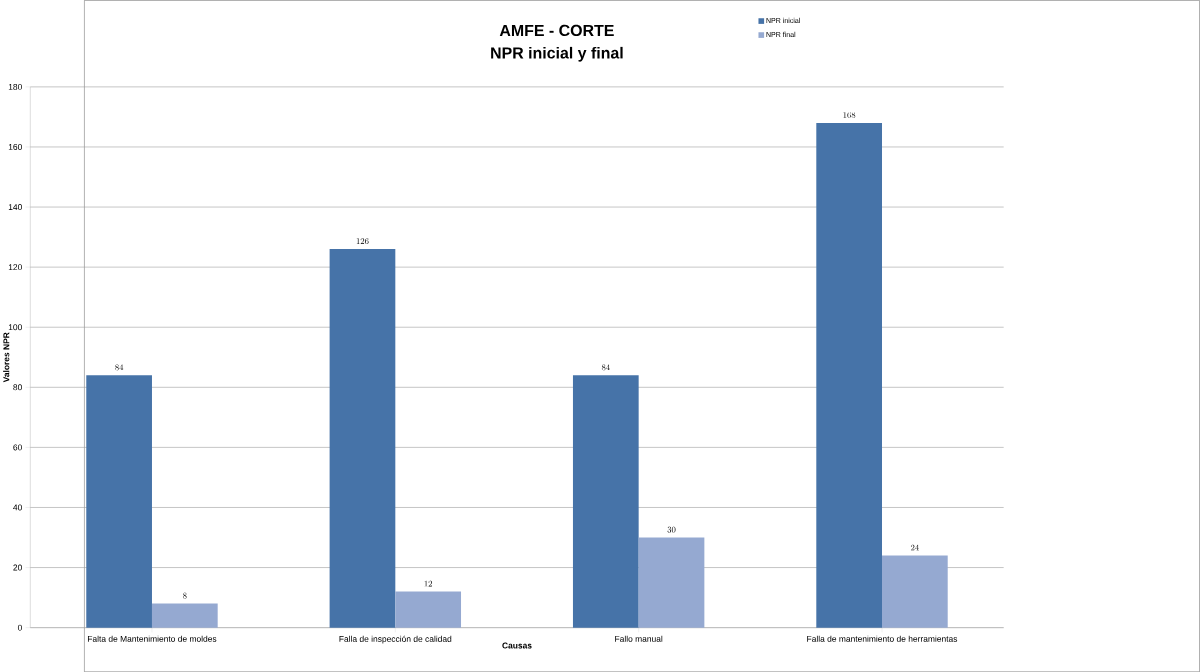 The width and height of the screenshot is (1200, 672). What do you see at coordinates (556, 30) in the screenshot?
I see `chart-title: AMFE - CORTE` at bounding box center [556, 30].